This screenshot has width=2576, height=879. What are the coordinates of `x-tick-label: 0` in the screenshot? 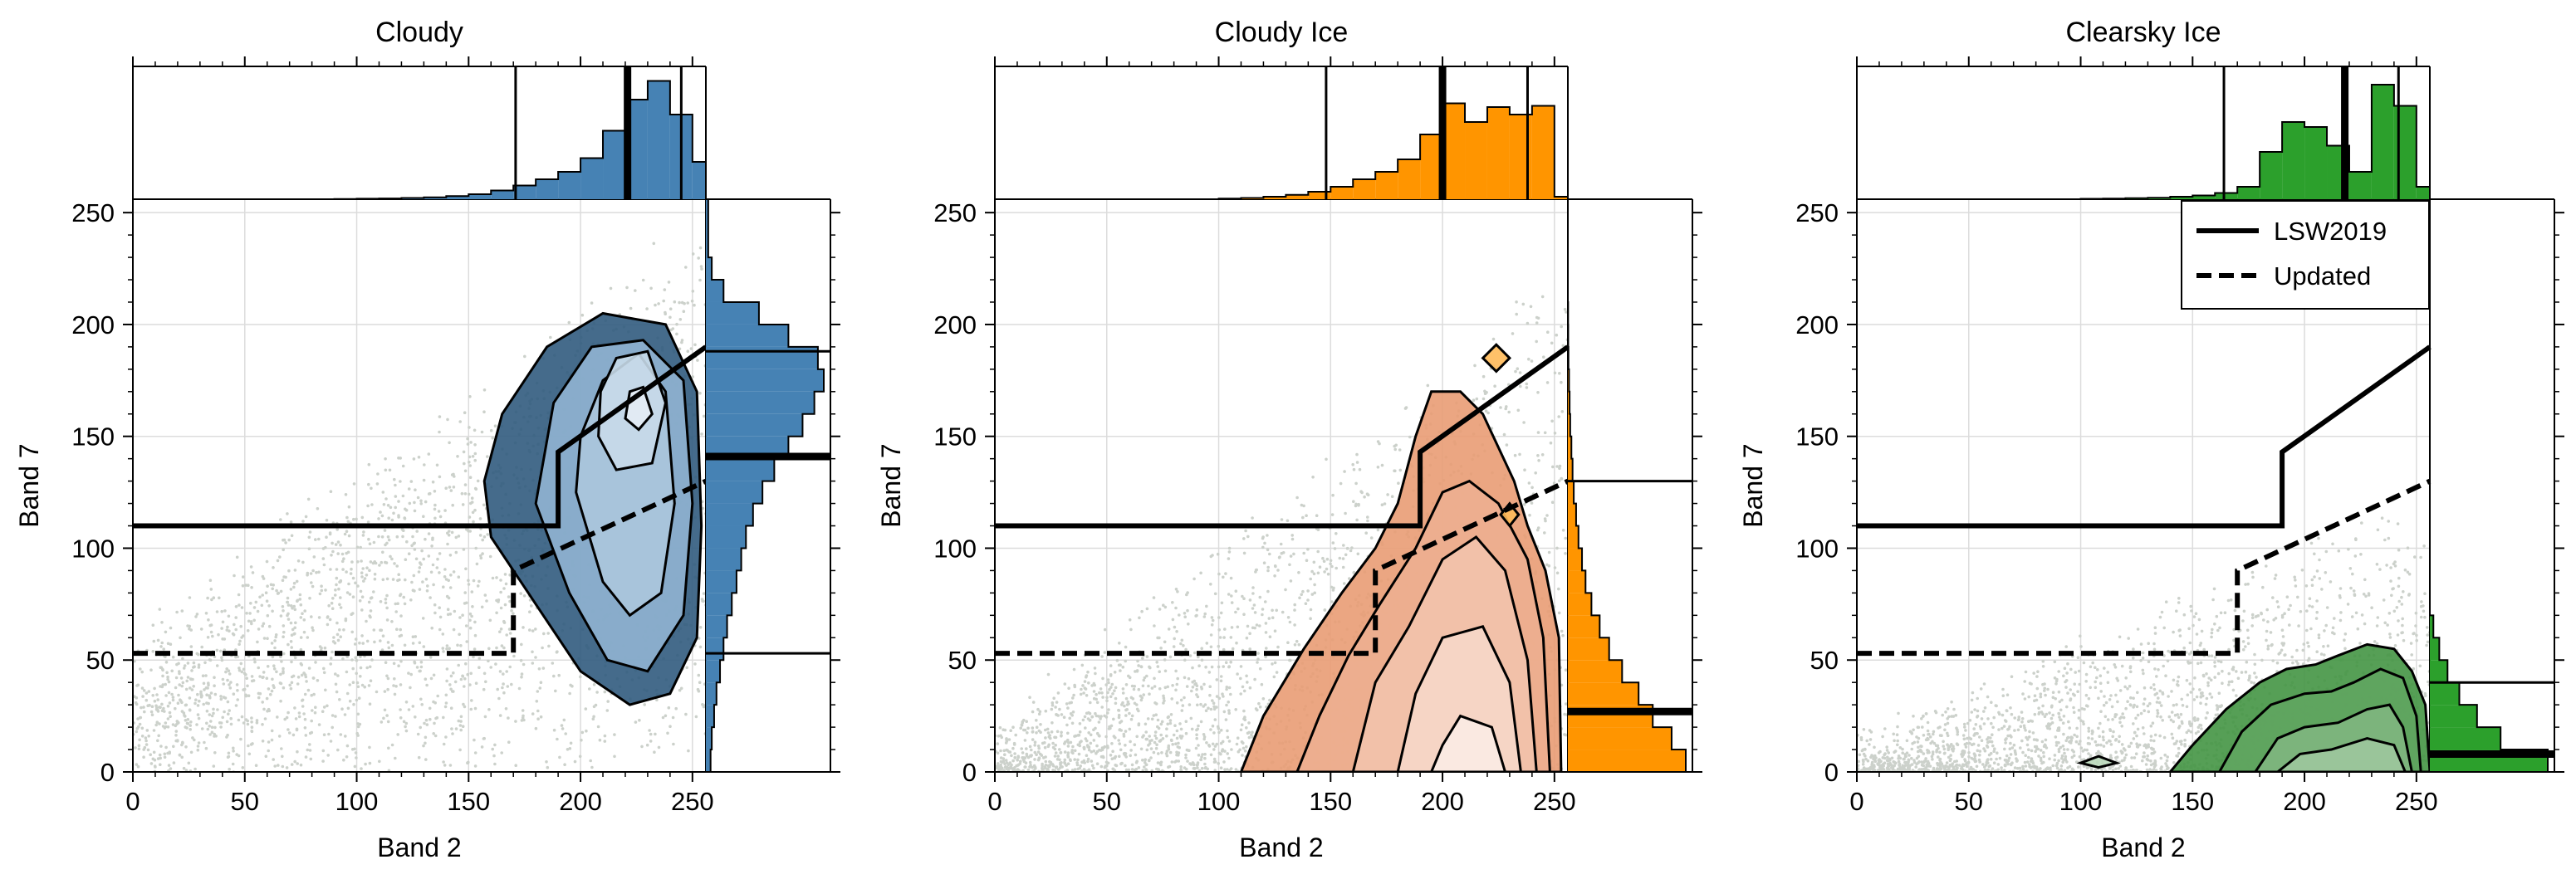 It's located at (995, 801).